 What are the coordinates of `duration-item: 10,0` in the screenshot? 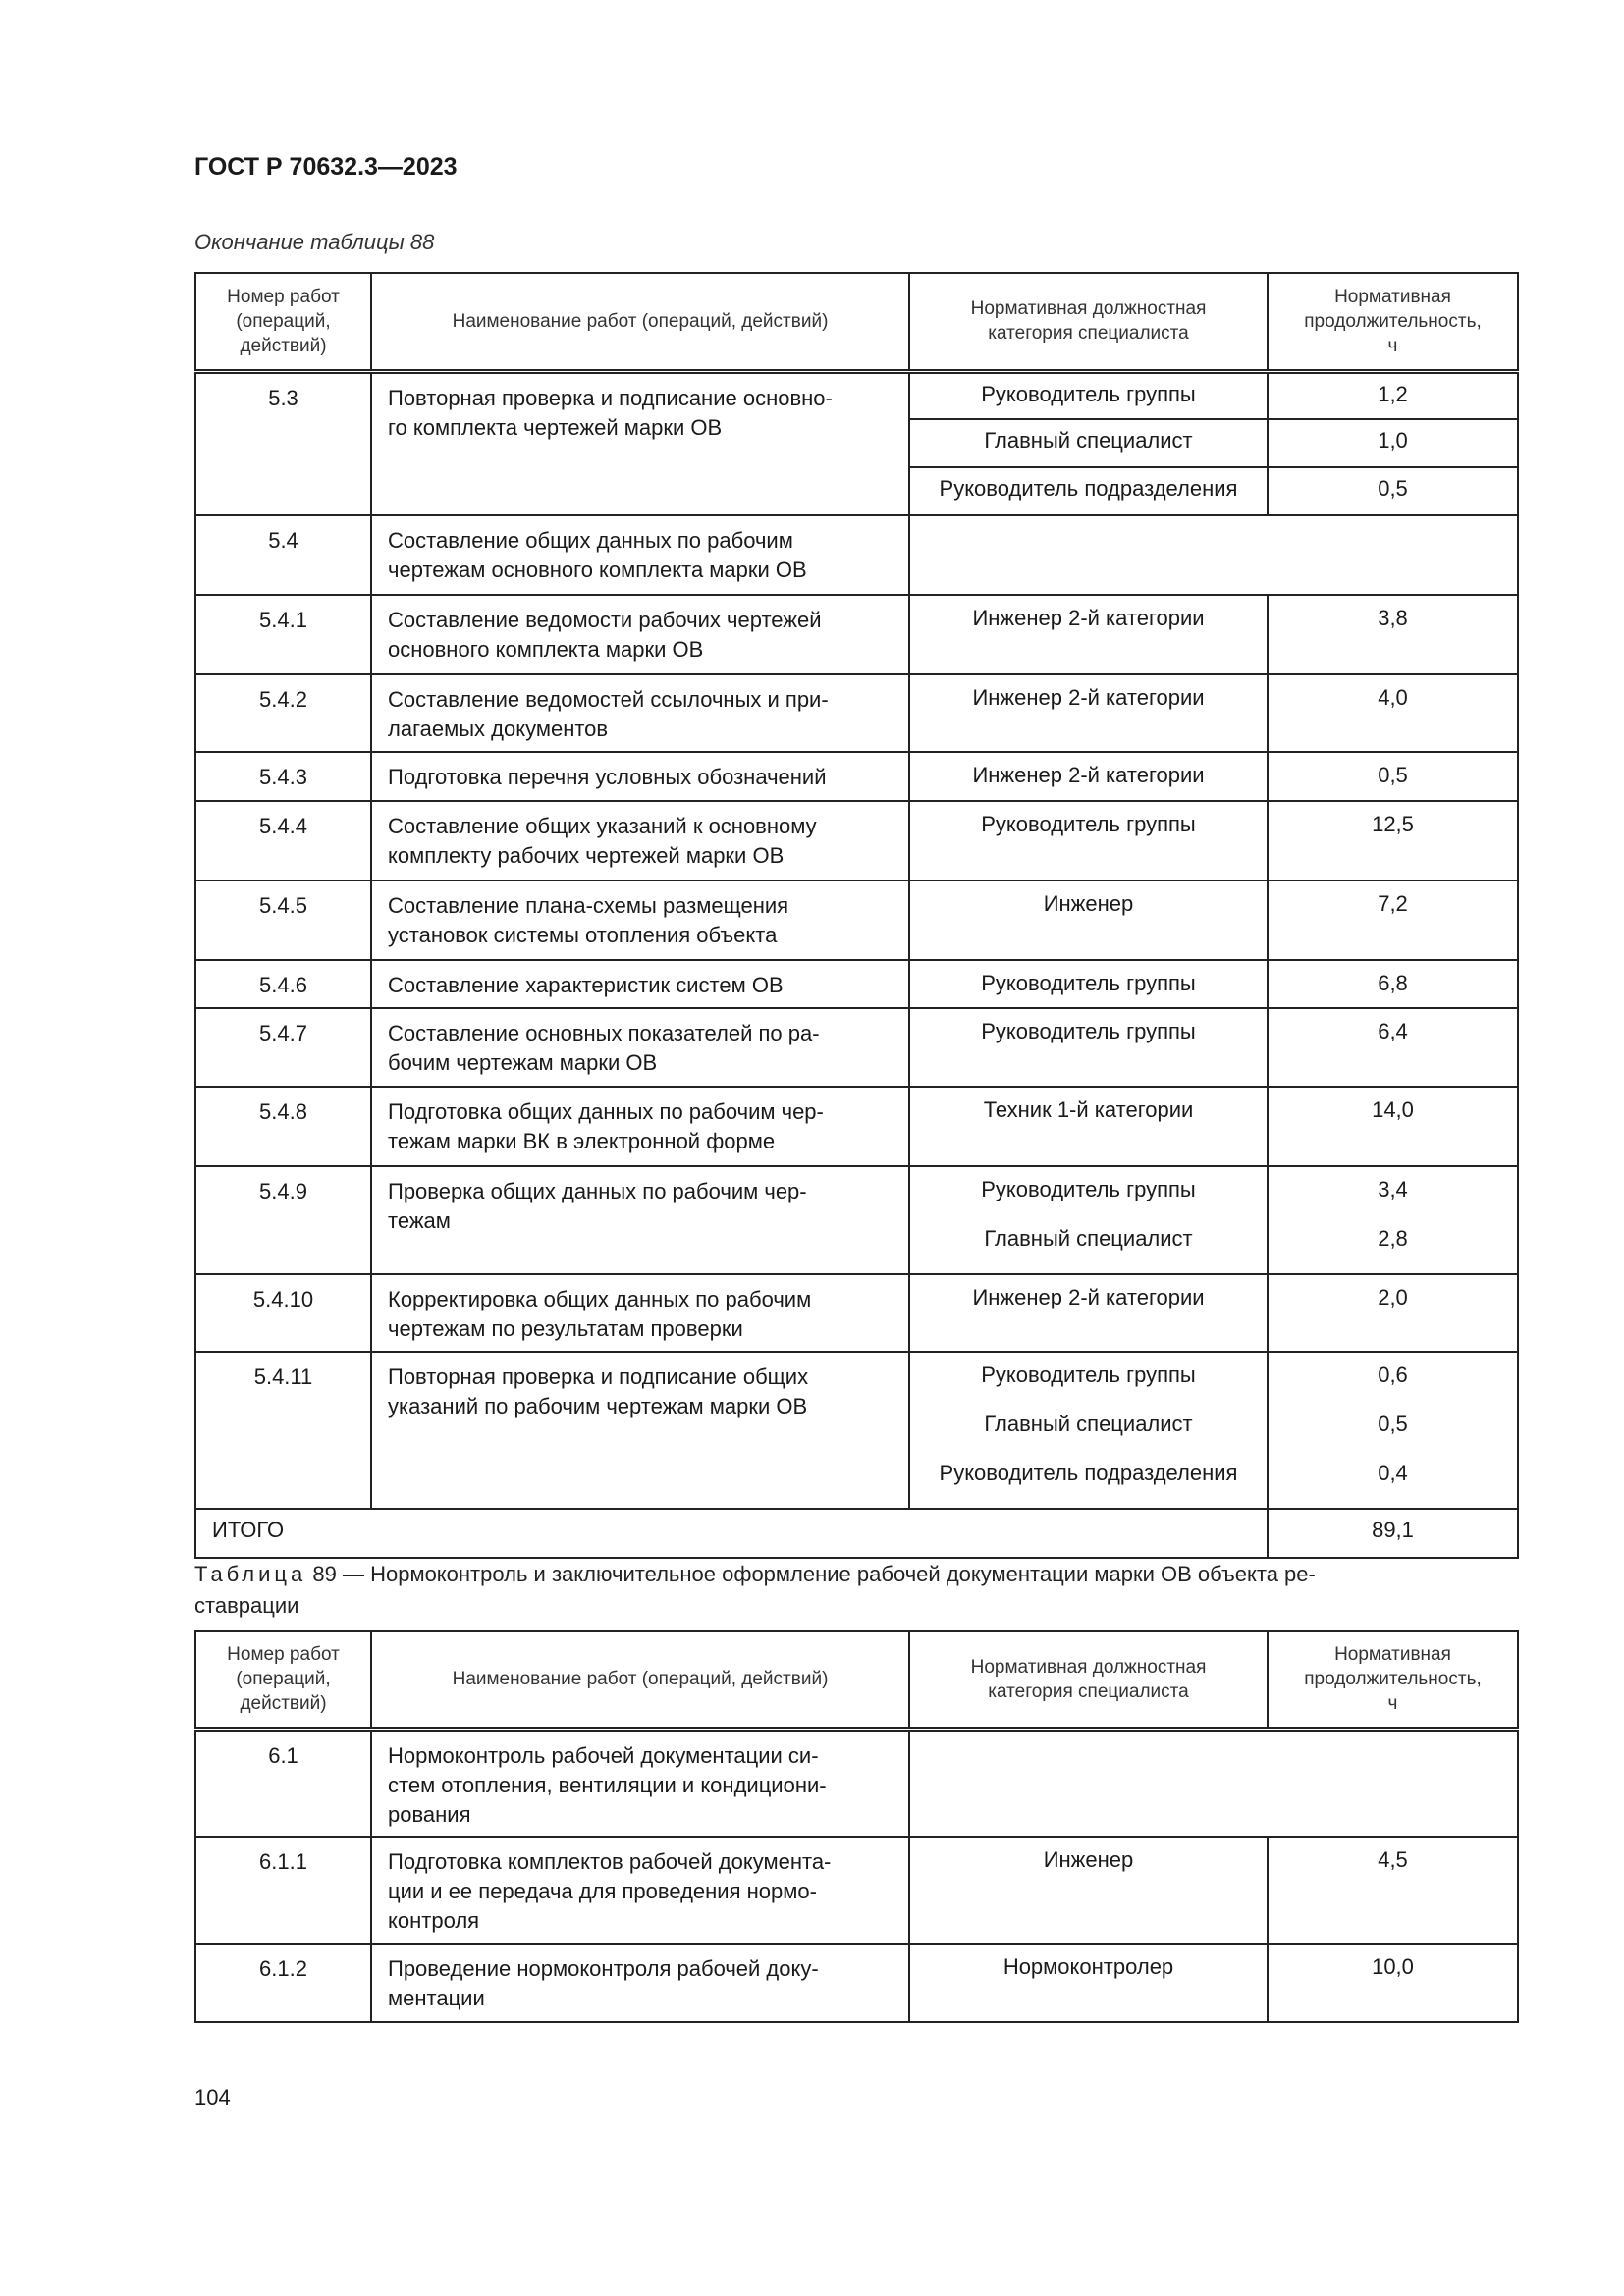 It's located at (1393, 1966).